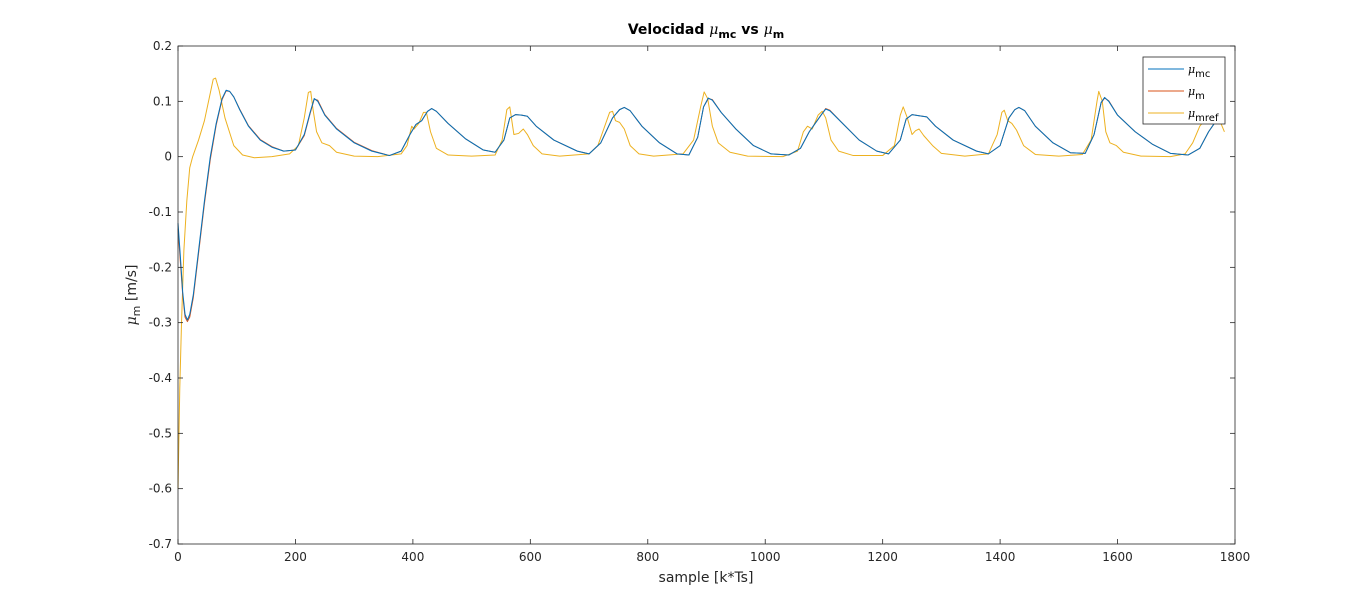 This screenshot has height=611, width=1366. I want to click on chart-title: Velocidad μmc vs μm, so click(706, 31).